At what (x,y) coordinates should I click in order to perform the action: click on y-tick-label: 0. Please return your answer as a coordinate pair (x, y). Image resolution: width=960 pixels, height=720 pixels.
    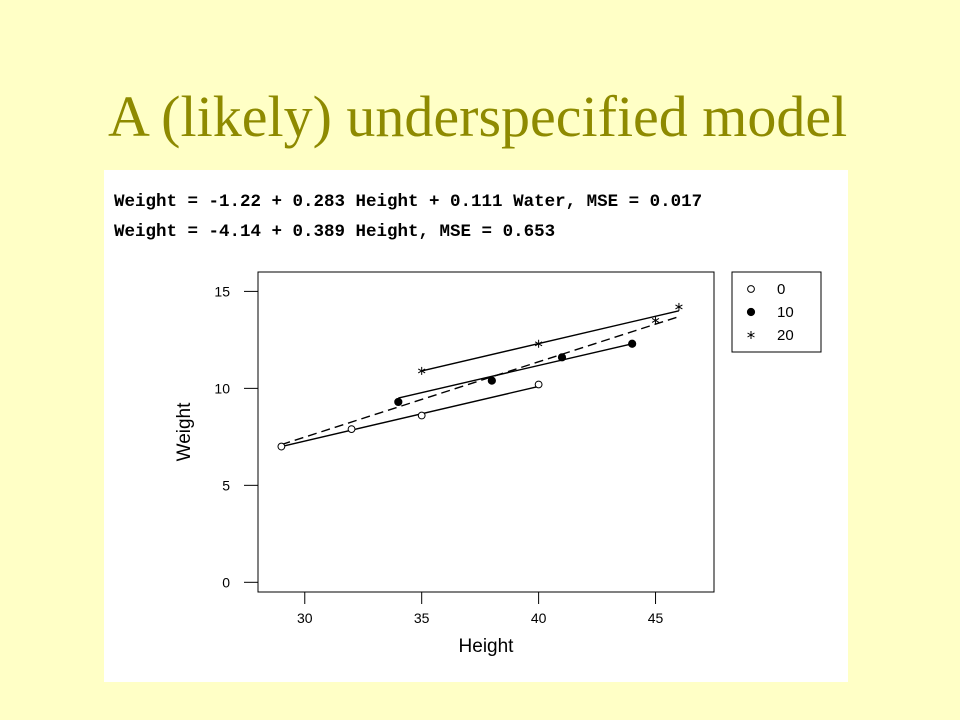
    Looking at the image, I should click on (226, 582).